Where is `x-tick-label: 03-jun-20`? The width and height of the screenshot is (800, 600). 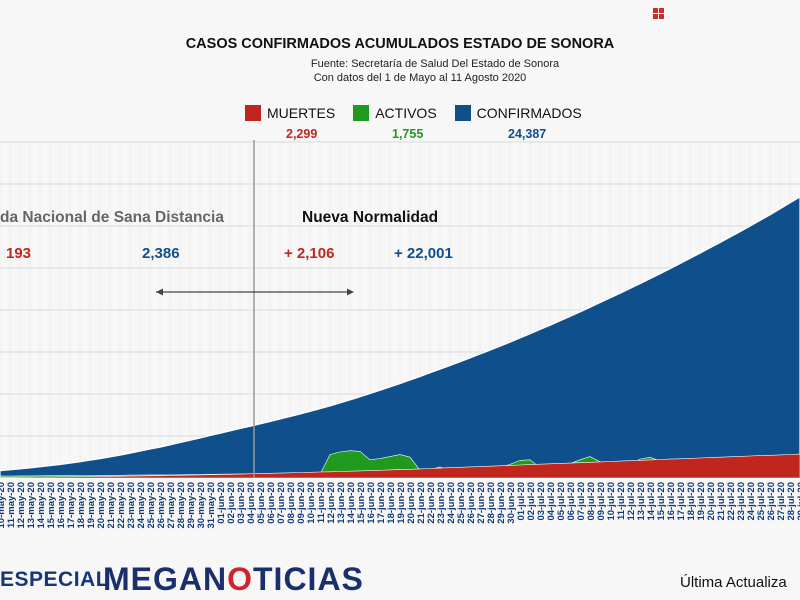 x-tick-label: 03-jun-20 is located at coordinates (241, 503).